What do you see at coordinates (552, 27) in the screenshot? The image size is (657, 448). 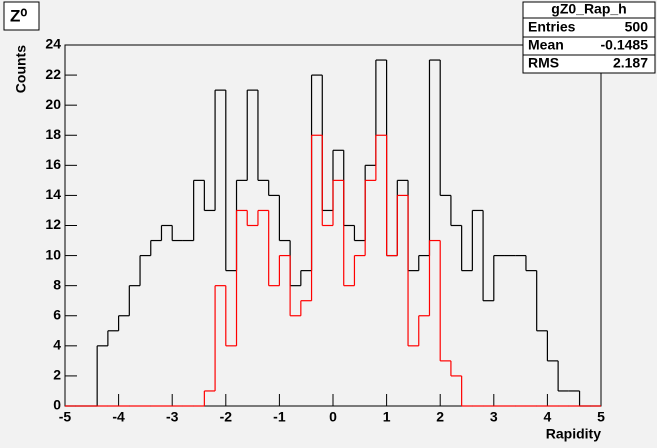 I see `stats-label: Entries` at bounding box center [552, 27].